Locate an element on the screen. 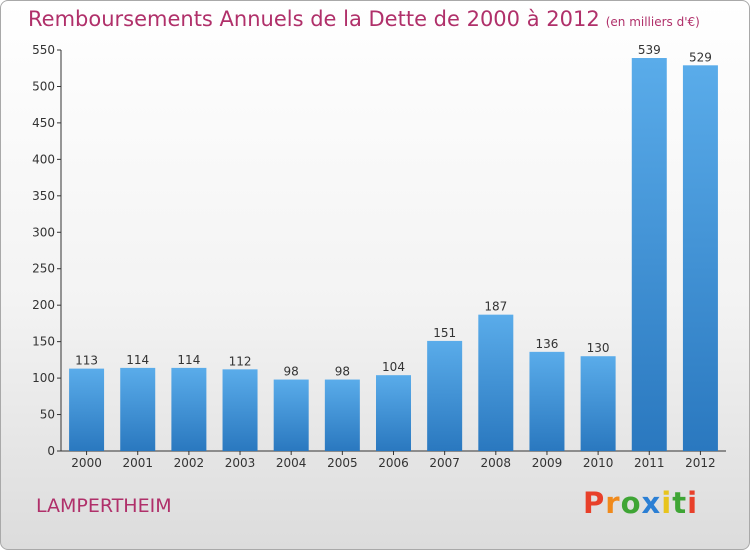  x-tick-label-2010: 2010 is located at coordinates (598, 463).